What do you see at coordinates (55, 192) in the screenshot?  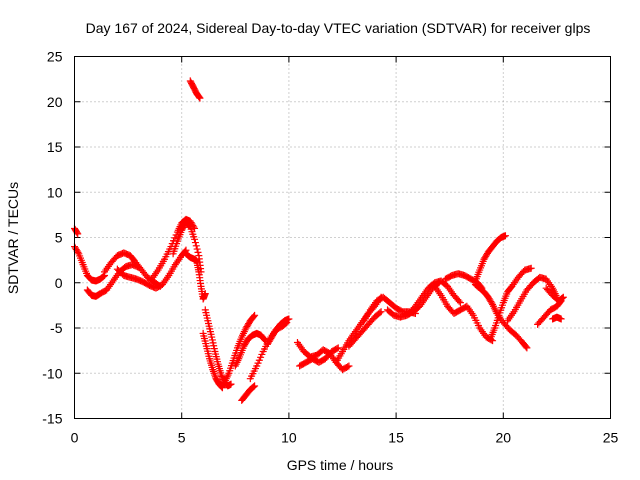 I see `y-tick-label: 10` at bounding box center [55, 192].